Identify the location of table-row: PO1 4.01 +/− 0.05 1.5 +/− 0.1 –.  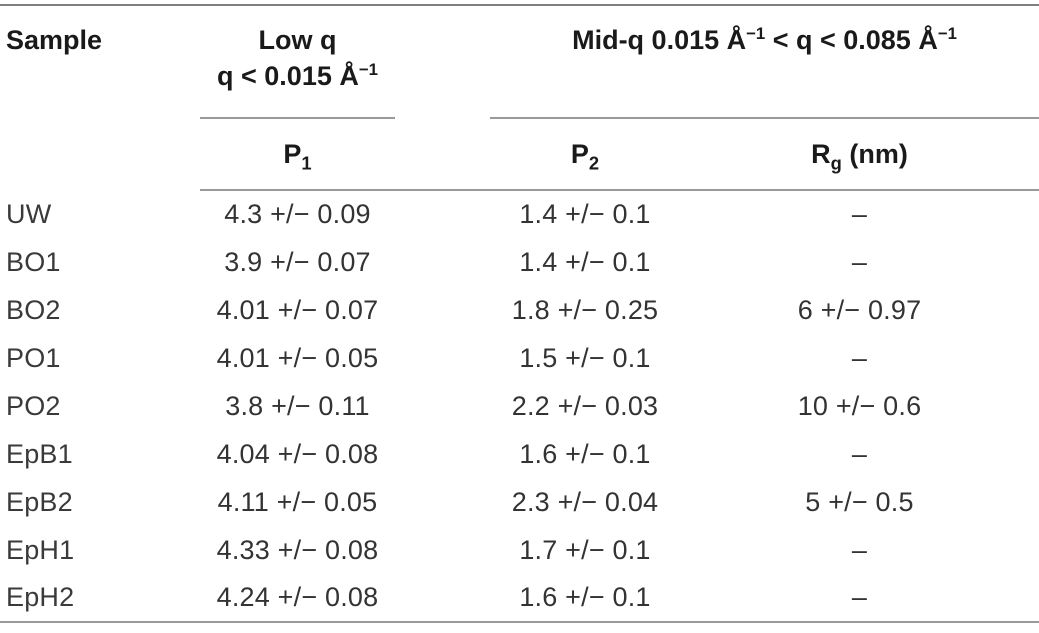
(519, 358).